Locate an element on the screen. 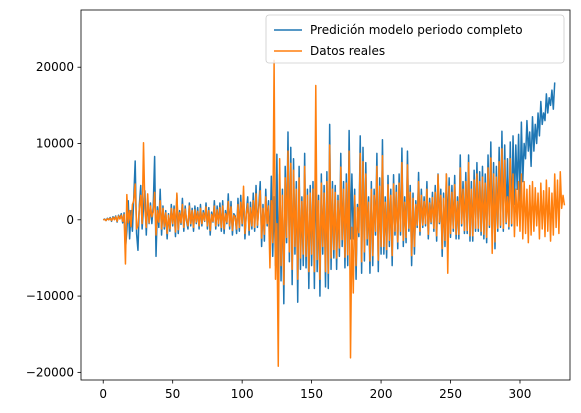  legend-label-real-data: Datos reales is located at coordinates (347, 51).